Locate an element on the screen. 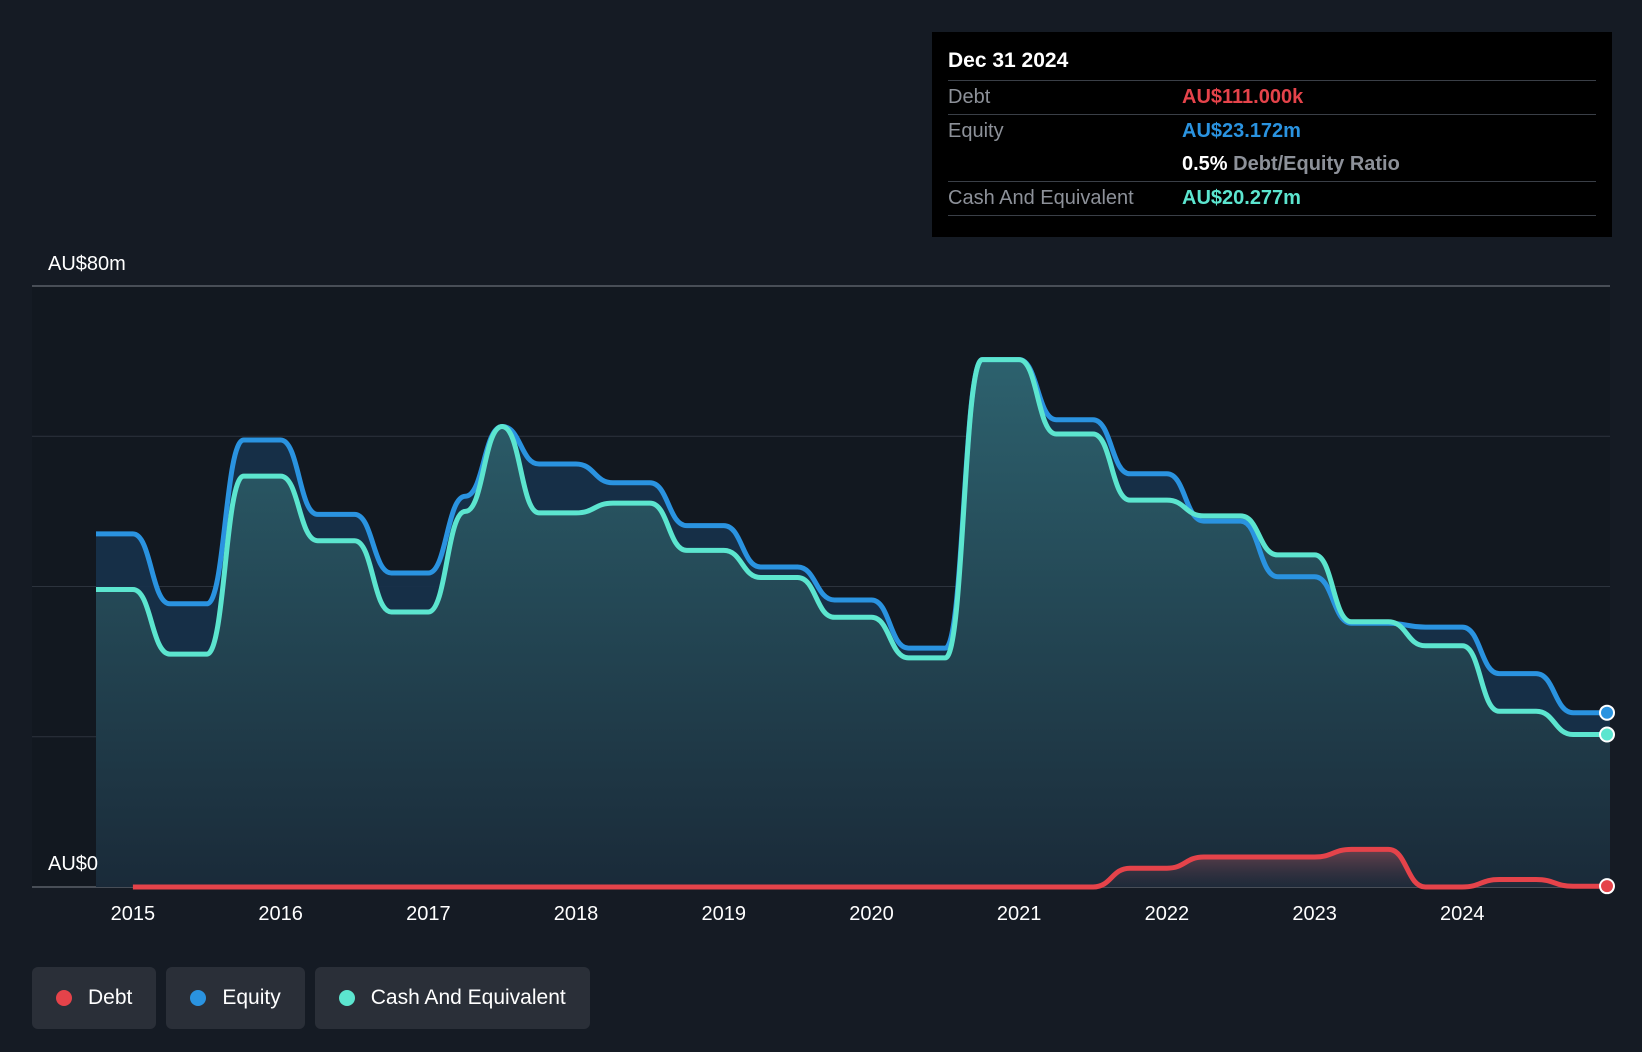  legend-item-equity: Equity is located at coordinates (235, 998).